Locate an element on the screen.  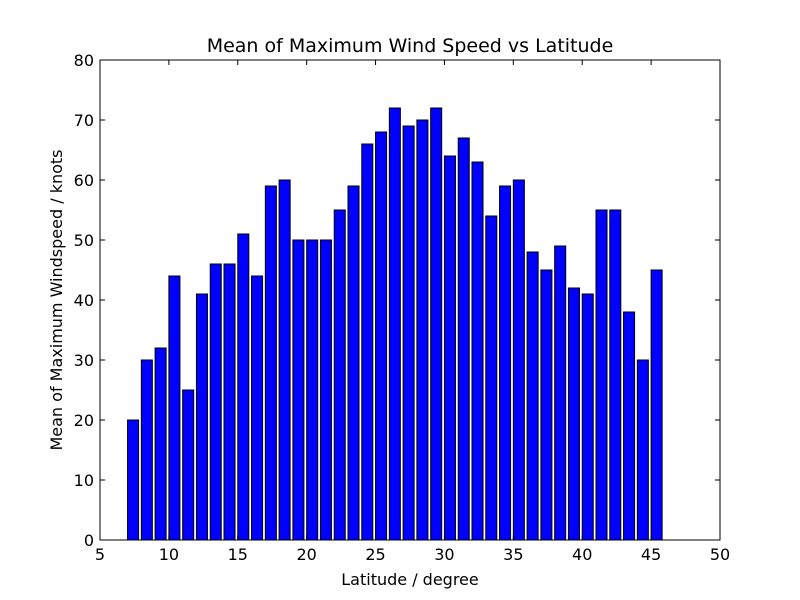
x-tick-label-30: 30 is located at coordinates (444, 554).